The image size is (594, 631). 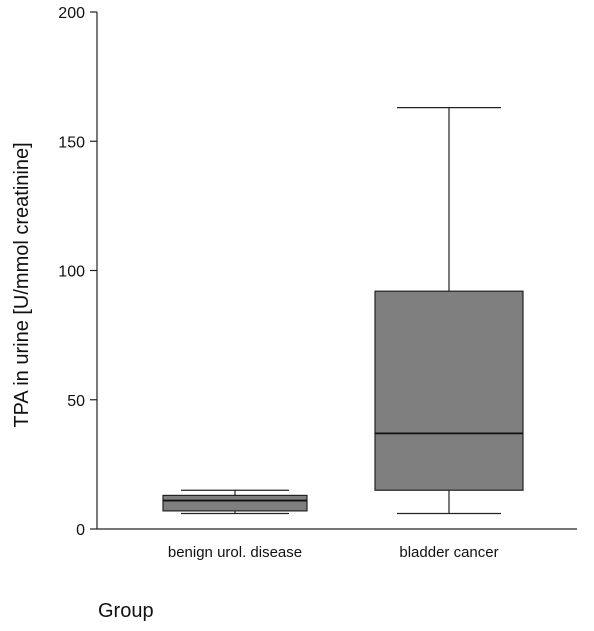 What do you see at coordinates (126, 611) in the screenshot?
I see `x-axis-title: Group` at bounding box center [126, 611].